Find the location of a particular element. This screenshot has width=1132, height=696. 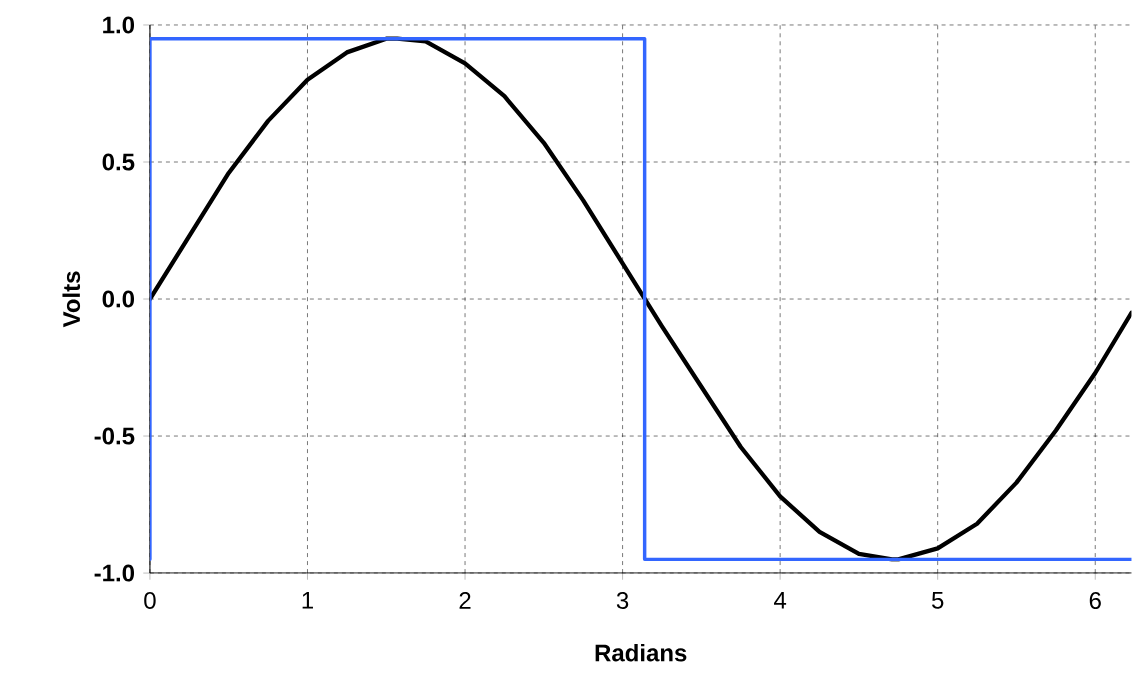

x-axis-title: Radians is located at coordinates (641, 653).